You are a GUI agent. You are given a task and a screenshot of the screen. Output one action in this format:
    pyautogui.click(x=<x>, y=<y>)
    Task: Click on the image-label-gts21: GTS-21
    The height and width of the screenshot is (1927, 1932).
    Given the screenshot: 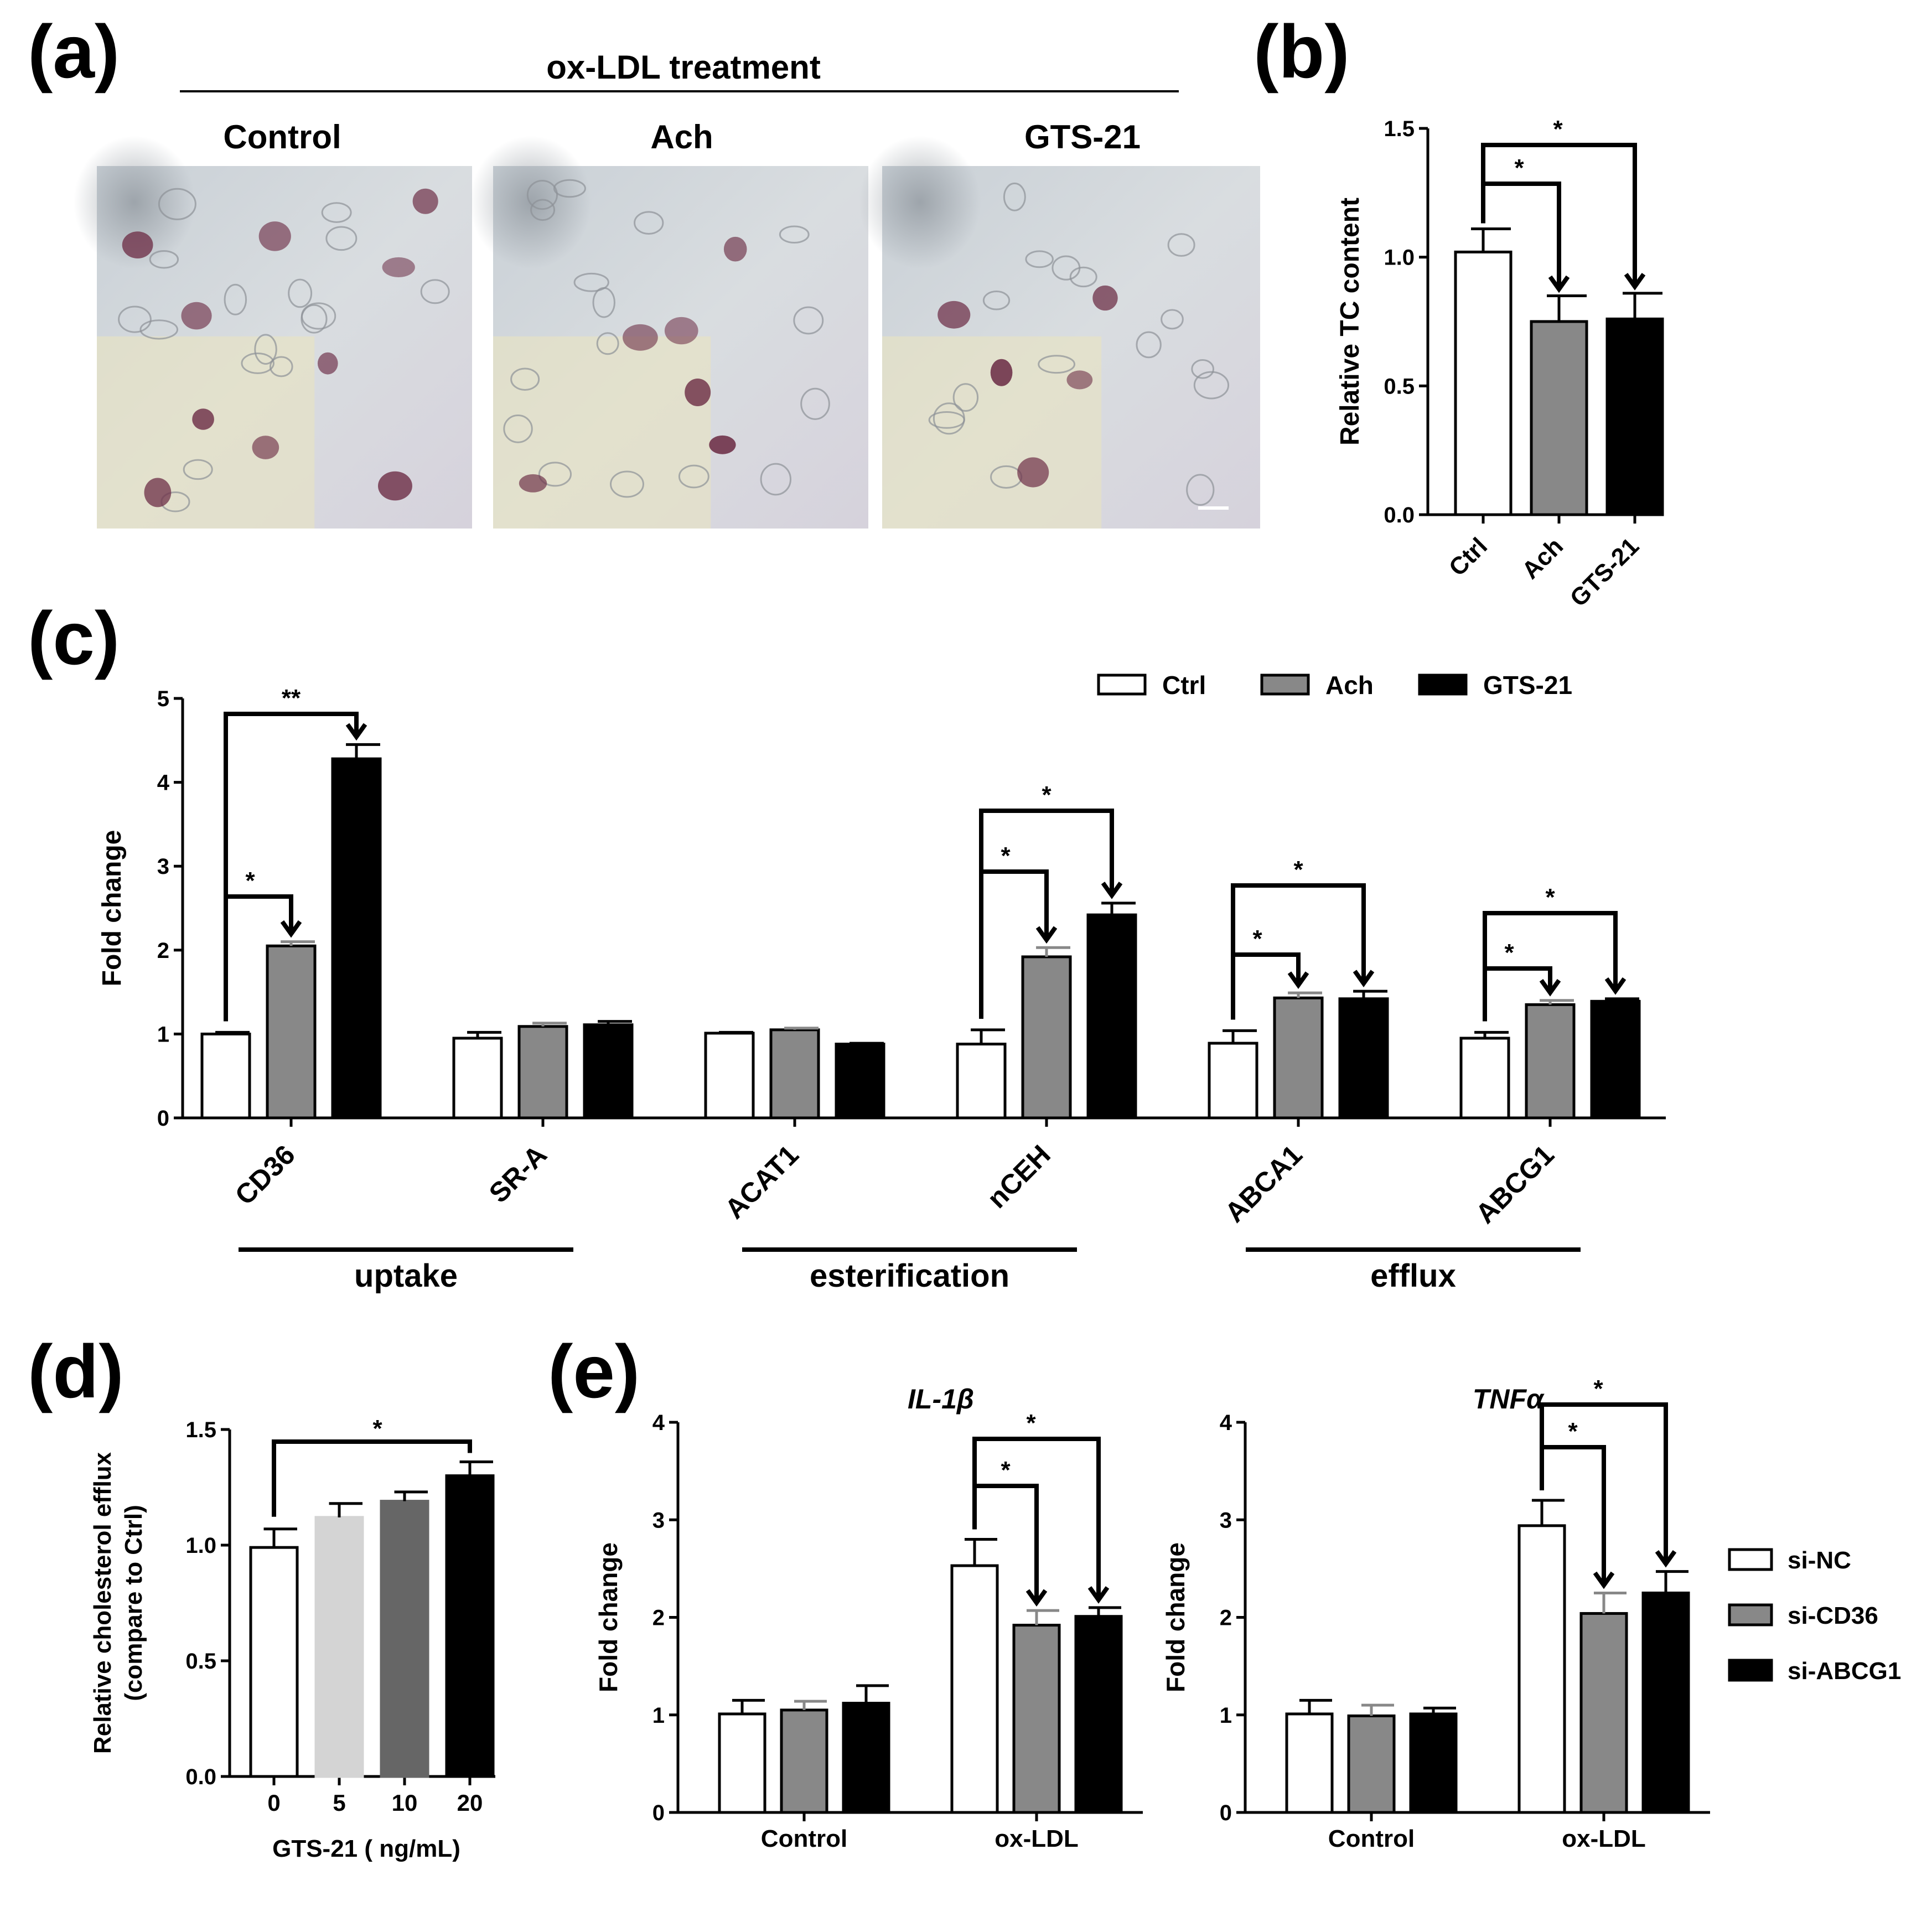 What is the action you would take?
    pyautogui.click(x=1082, y=137)
    